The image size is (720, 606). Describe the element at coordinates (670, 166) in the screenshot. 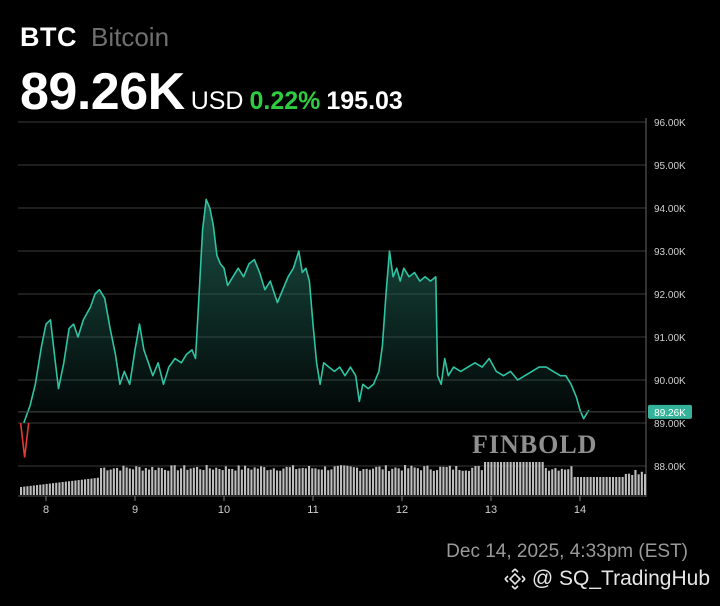

I see `y-tick-label: 95.00K` at that location.